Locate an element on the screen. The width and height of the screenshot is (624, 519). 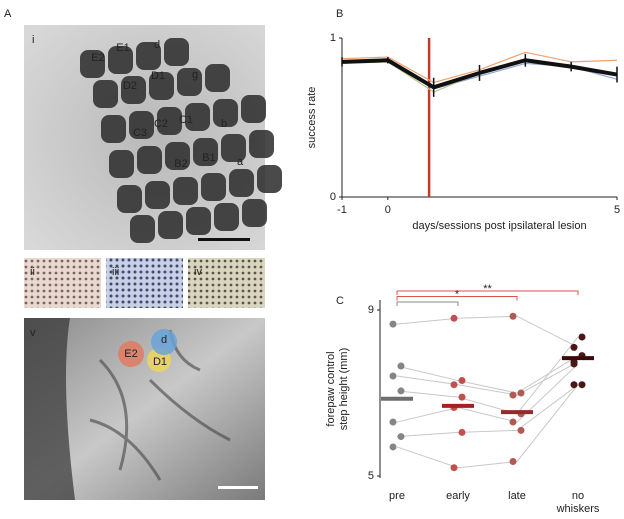
barrel-label: b is located at coordinates (224, 124).